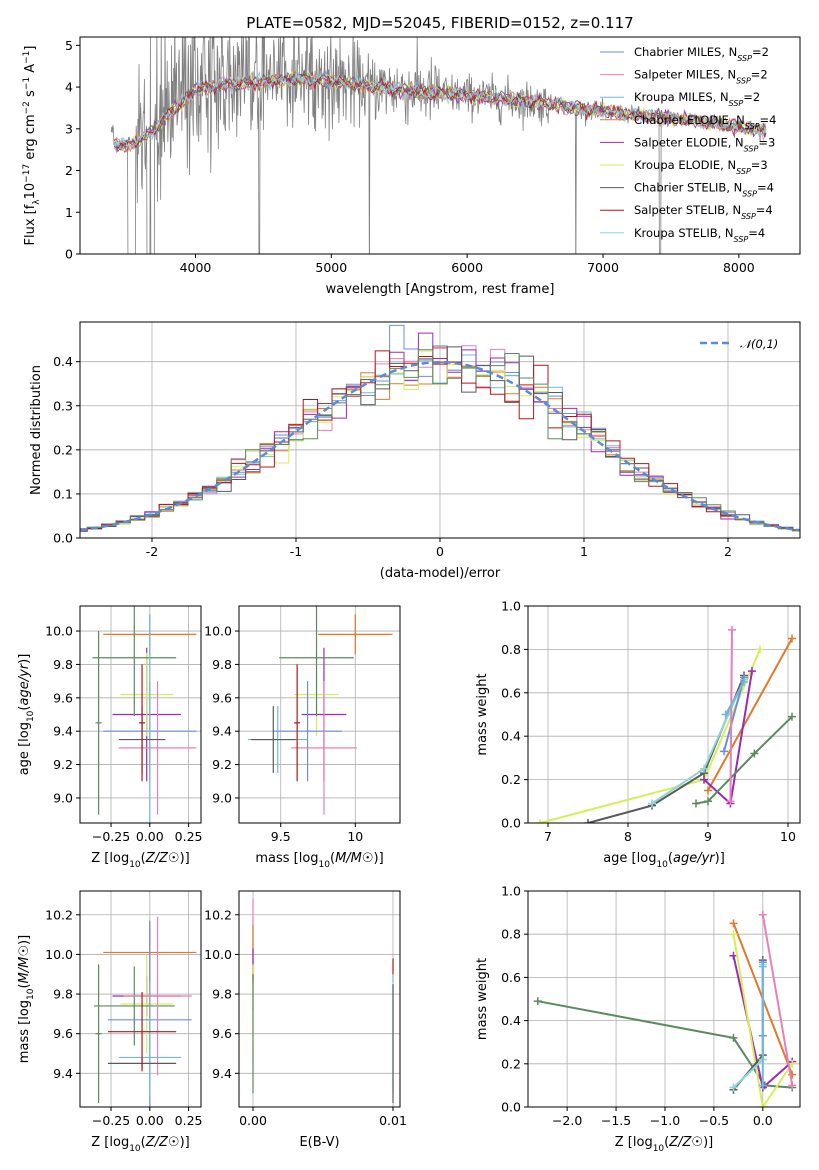 The image size is (819, 1170). I want to click on x-axis-label: age [log10(age/yr)], so click(664, 860).